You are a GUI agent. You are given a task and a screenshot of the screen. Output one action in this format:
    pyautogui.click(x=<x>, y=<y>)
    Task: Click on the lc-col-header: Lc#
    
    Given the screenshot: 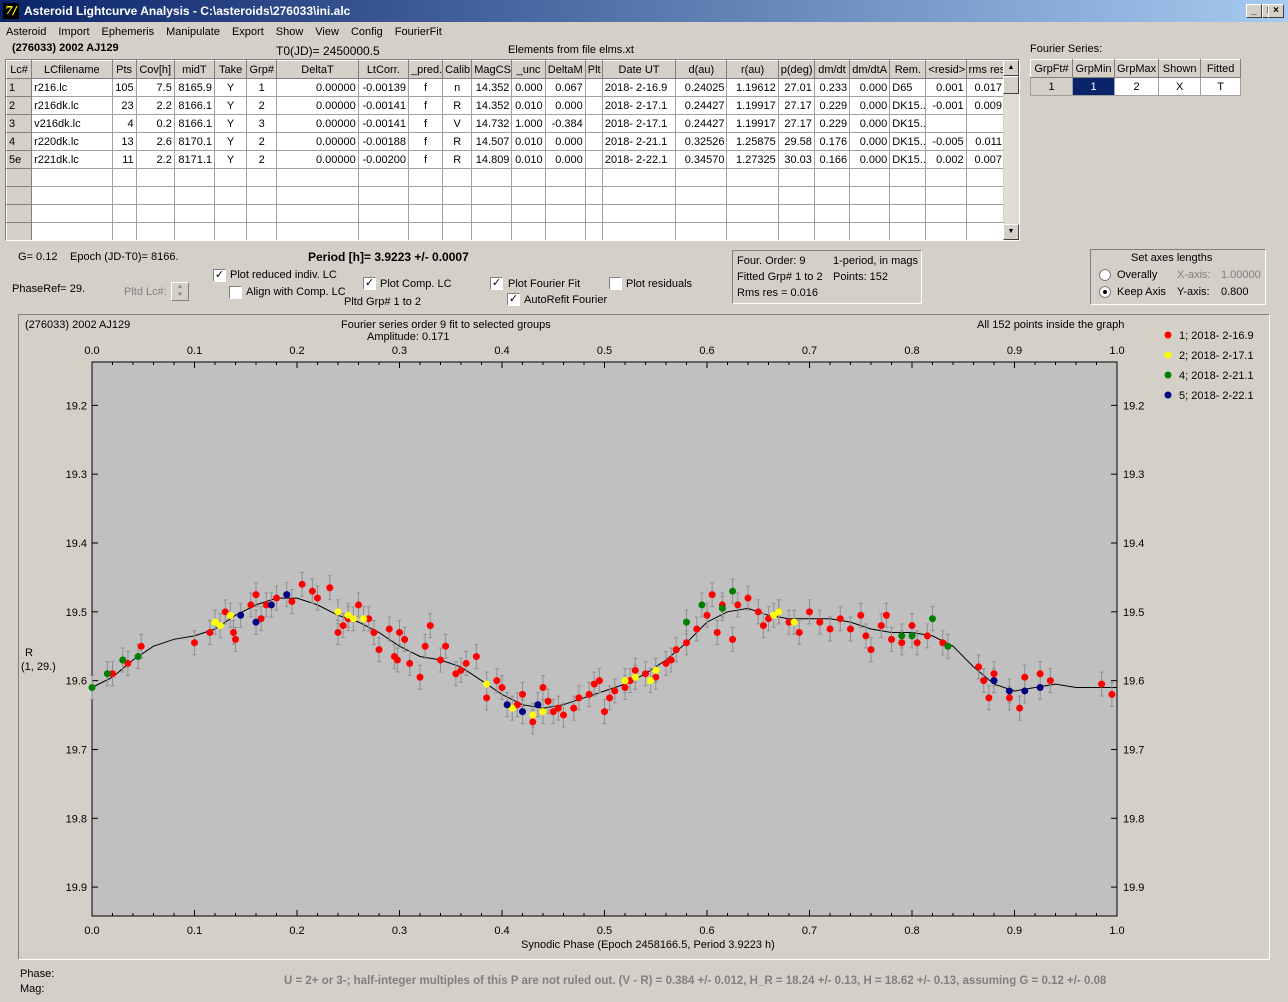 What is the action you would take?
    pyautogui.click(x=19, y=69)
    